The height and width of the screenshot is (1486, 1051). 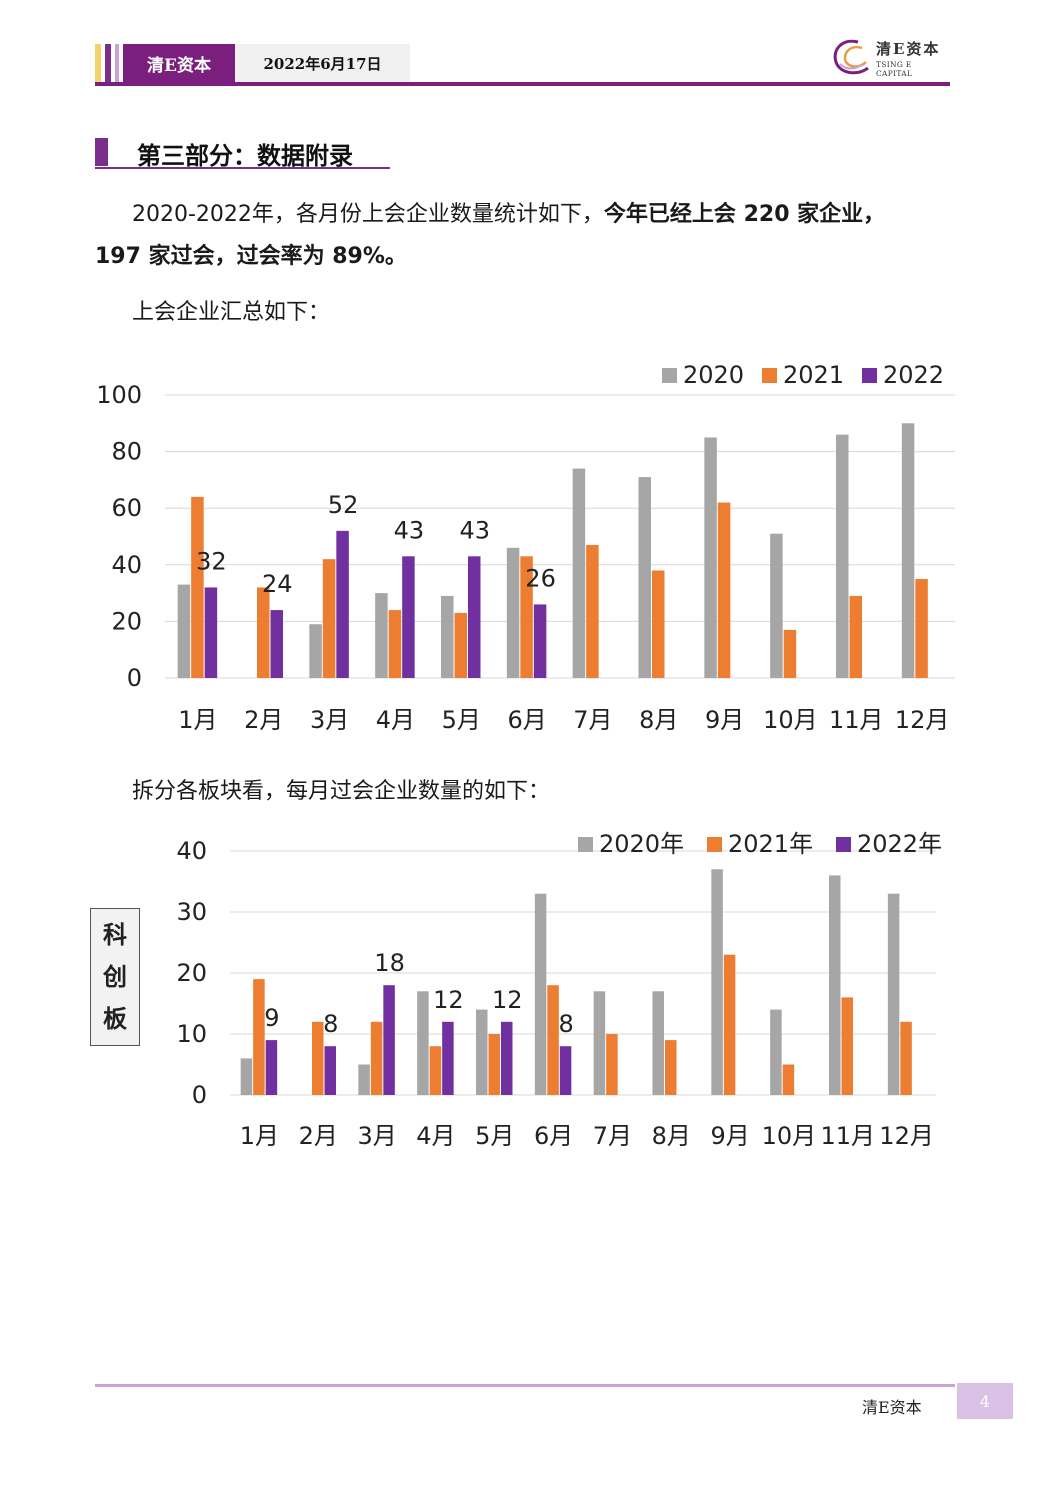 What do you see at coordinates (126, 452) in the screenshot?
I see `y-tick-label: 80` at bounding box center [126, 452].